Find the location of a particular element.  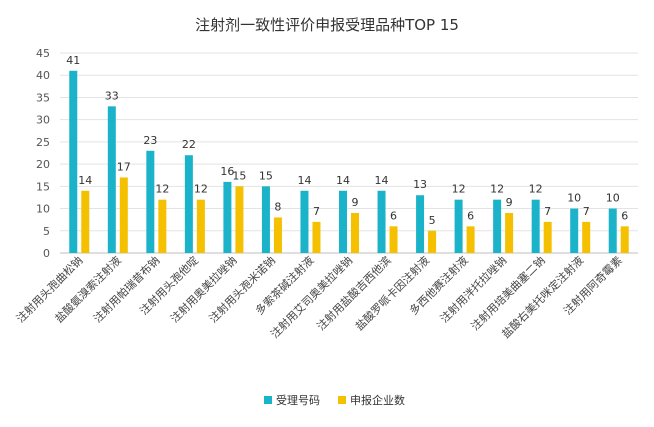

data-label: 23 is located at coordinates (150, 140).